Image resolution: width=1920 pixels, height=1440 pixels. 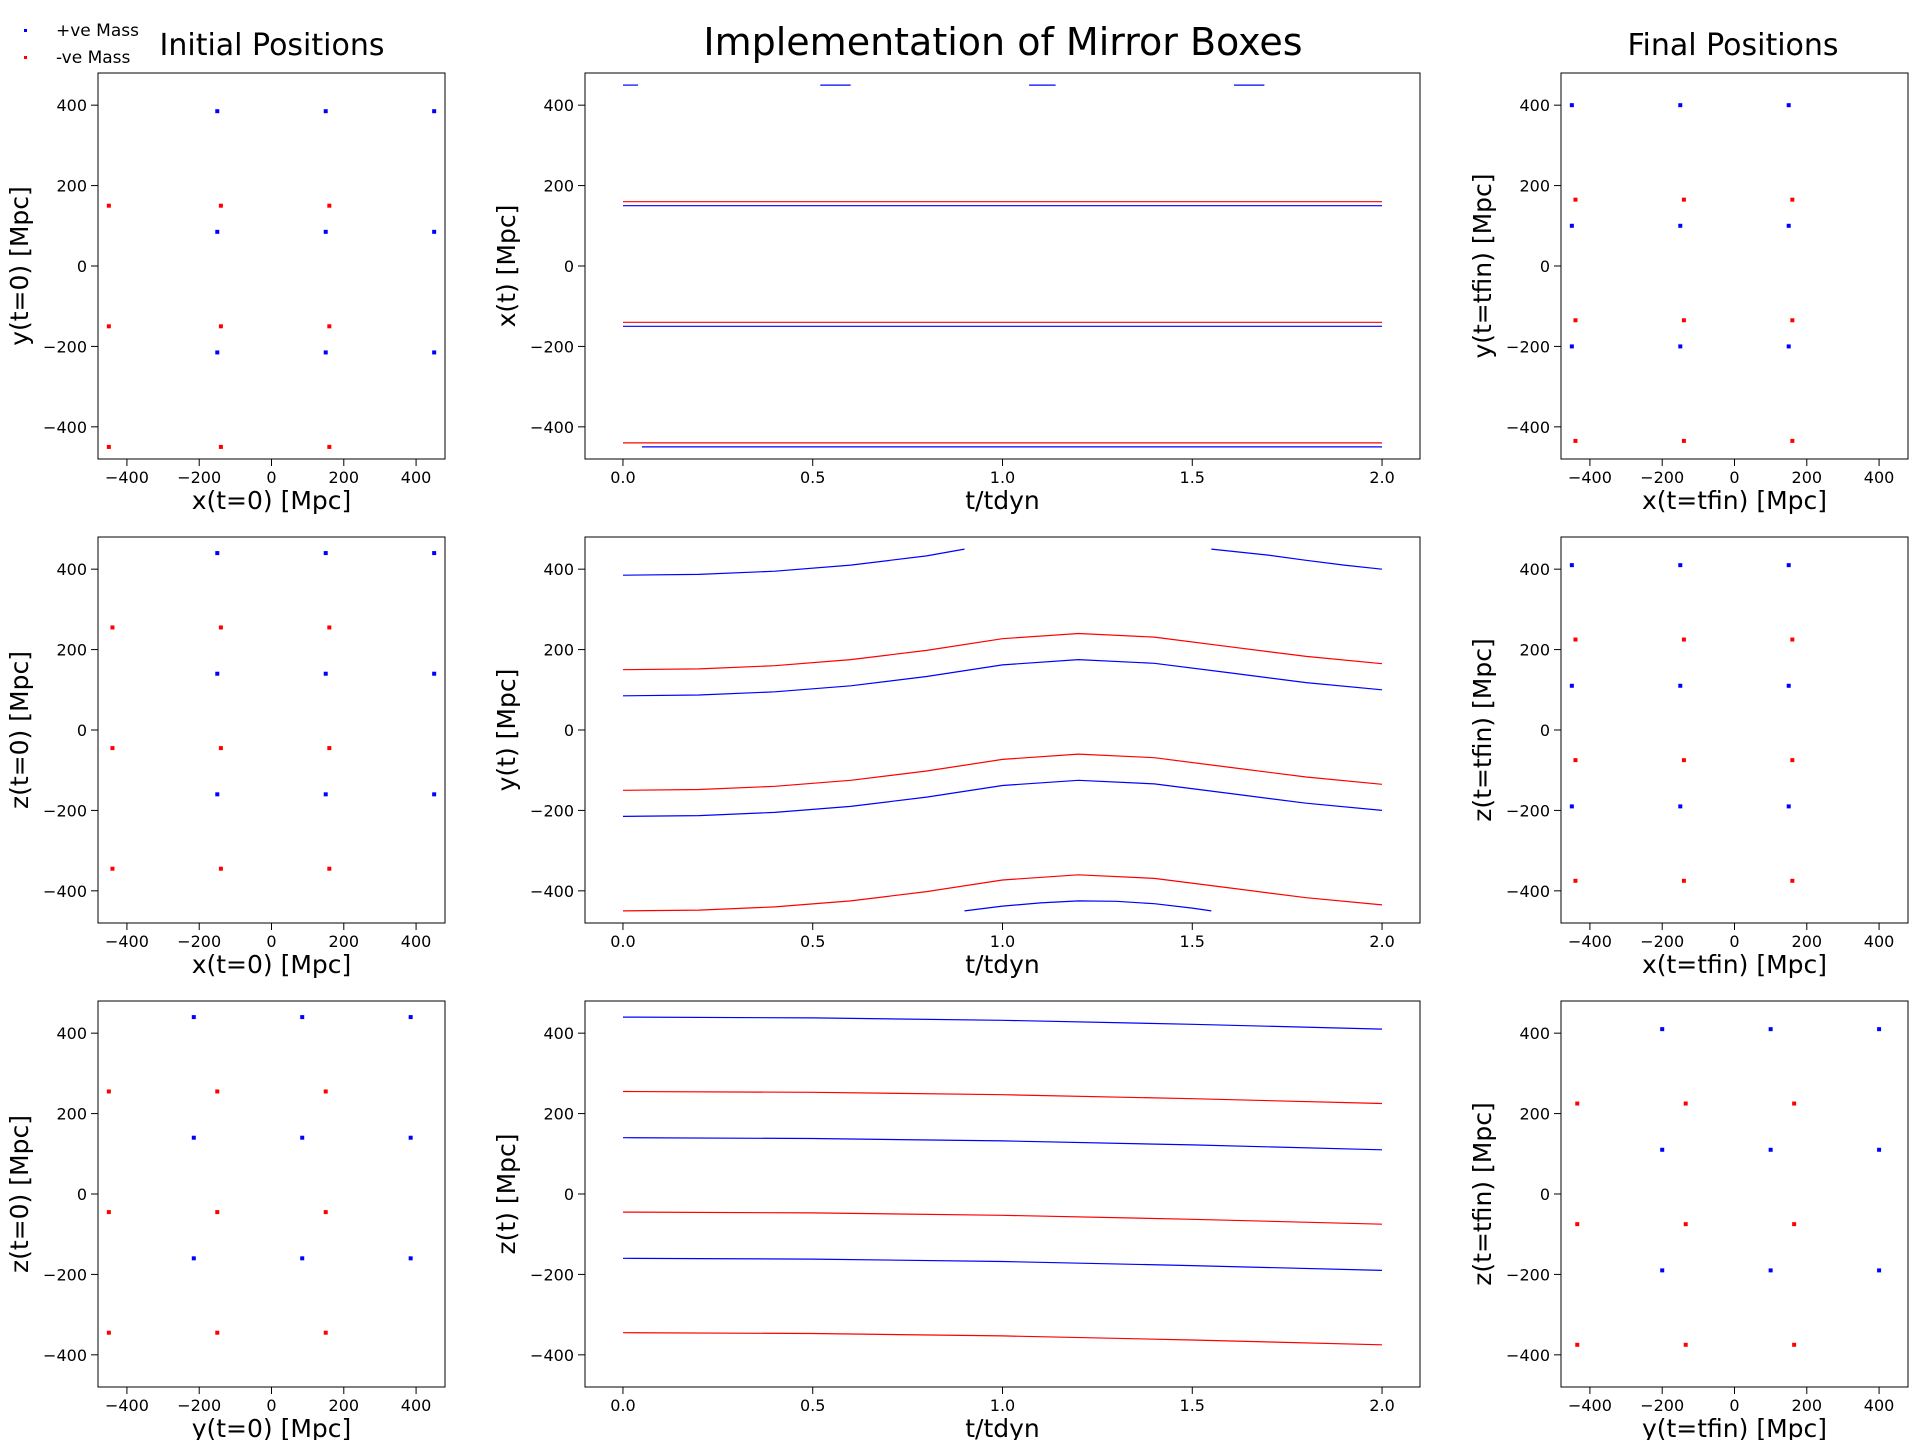 What do you see at coordinates (1734, 964) in the screenshot?
I see `x-axis-label: x(t=tfin) [Mpc]` at bounding box center [1734, 964].